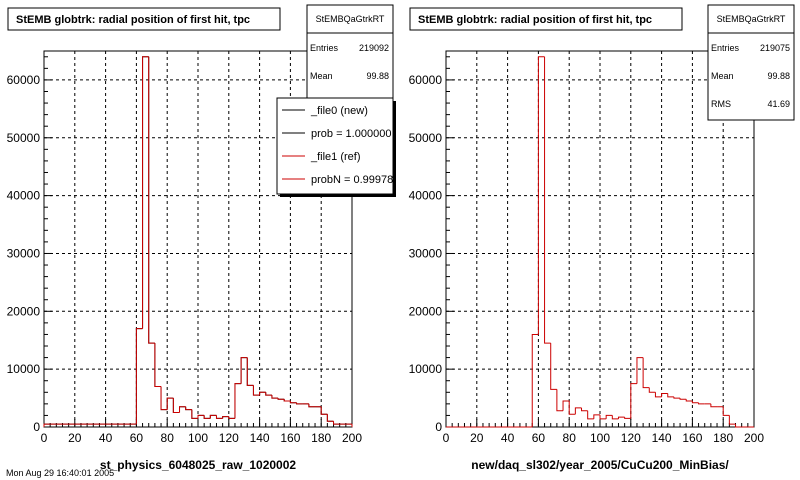 This screenshot has width=800, height=480. I want to click on y-tick-label: 0, so click(36, 427).